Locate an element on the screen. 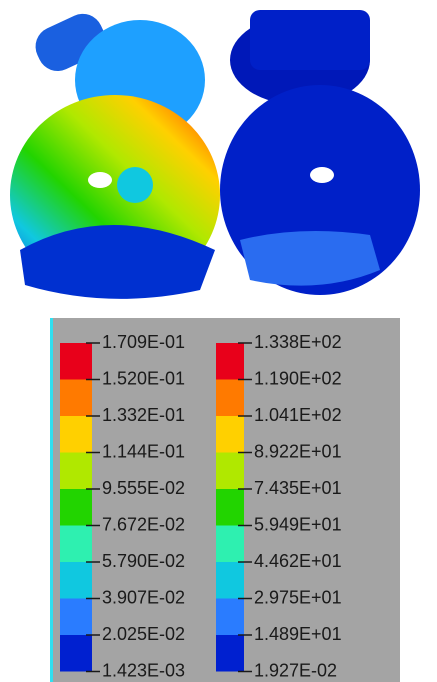 This screenshot has height=682, width=437. legend-label: 9.555E-02 is located at coordinates (143, 488).